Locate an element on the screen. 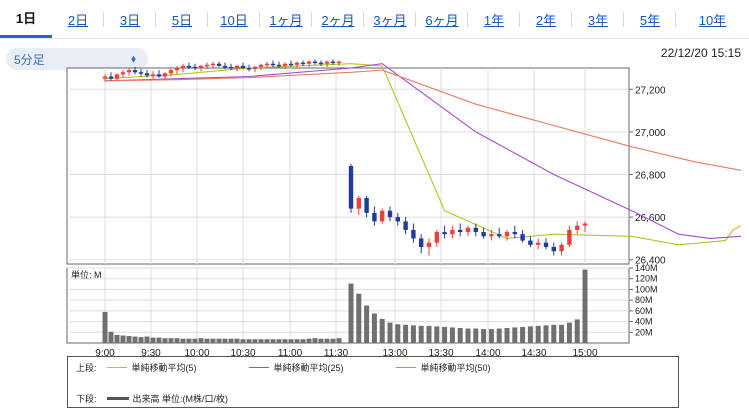 The image size is (749, 412). tab-label: 5年 is located at coordinates (650, 20).